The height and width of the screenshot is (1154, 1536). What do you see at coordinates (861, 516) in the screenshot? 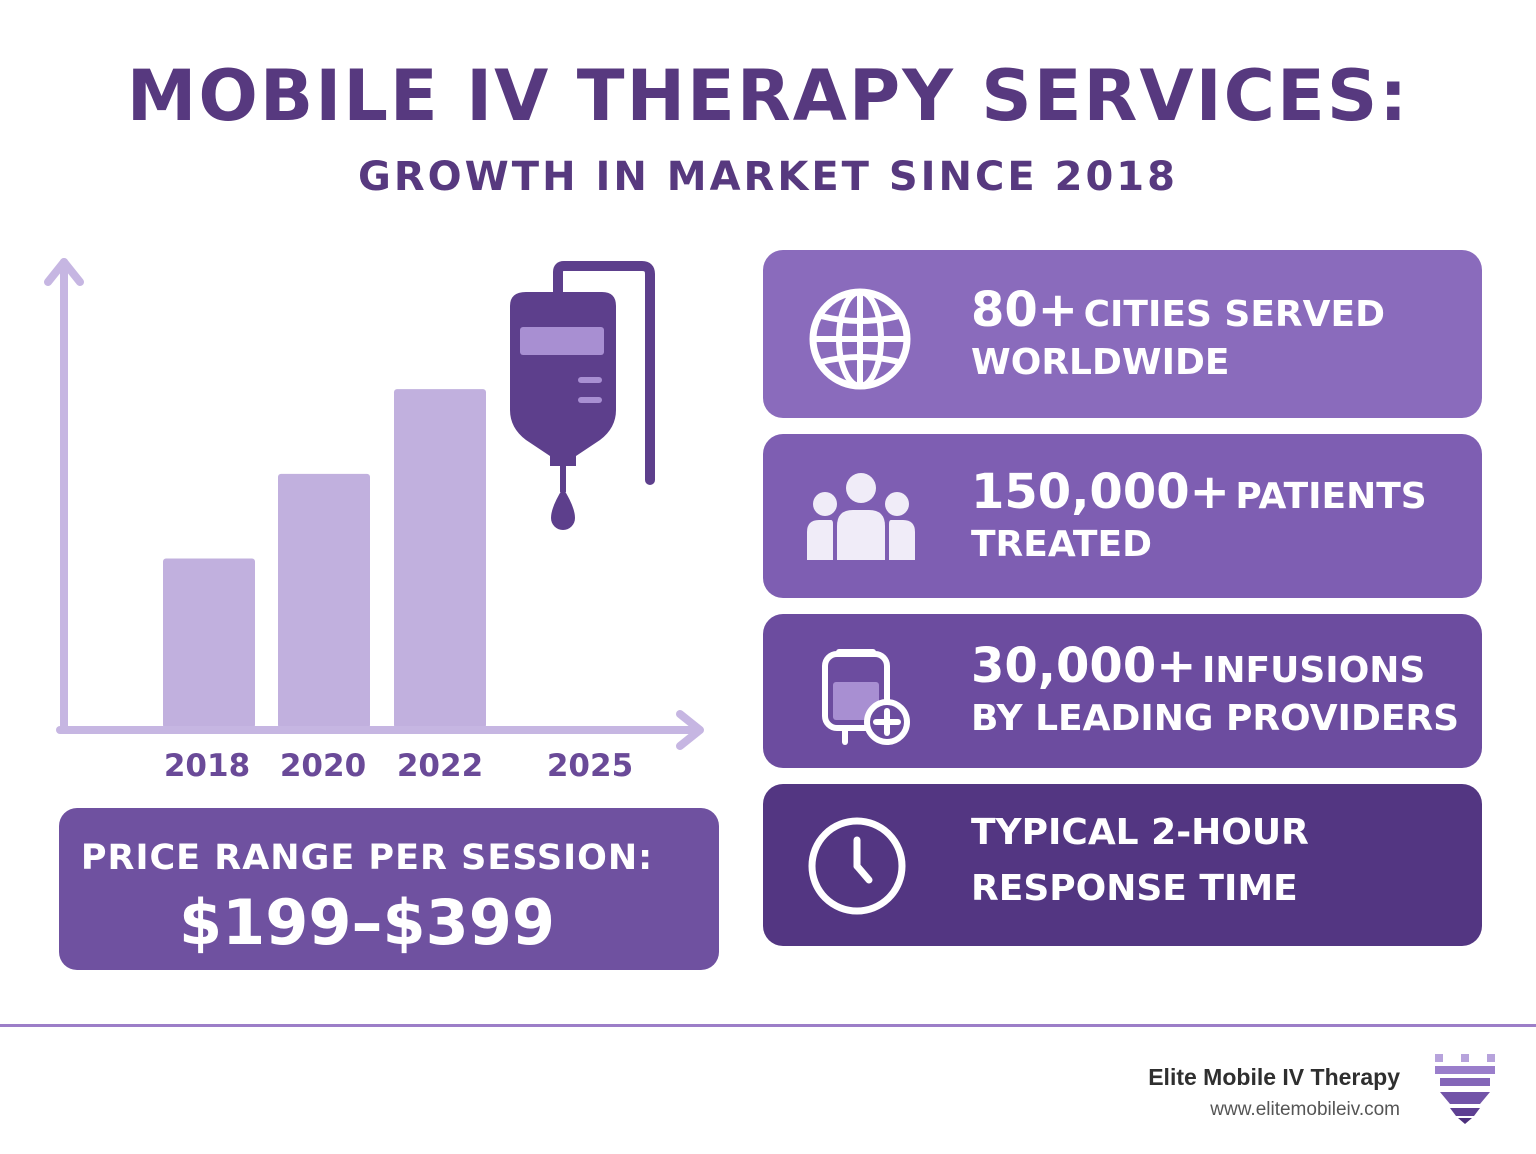
I see `people-icon` at bounding box center [861, 516].